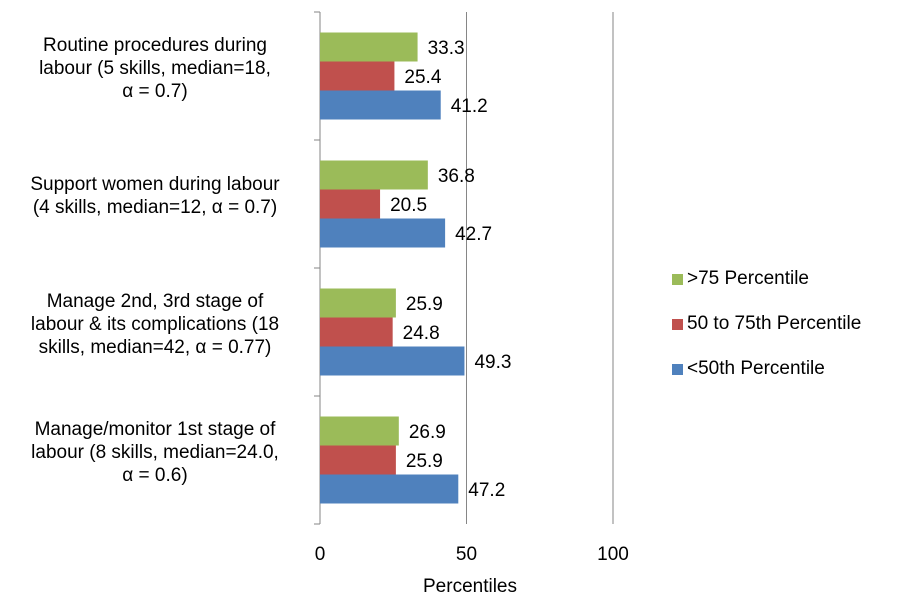  What do you see at coordinates (748, 278) in the screenshot?
I see `legend-label: >75 Percentile` at bounding box center [748, 278].